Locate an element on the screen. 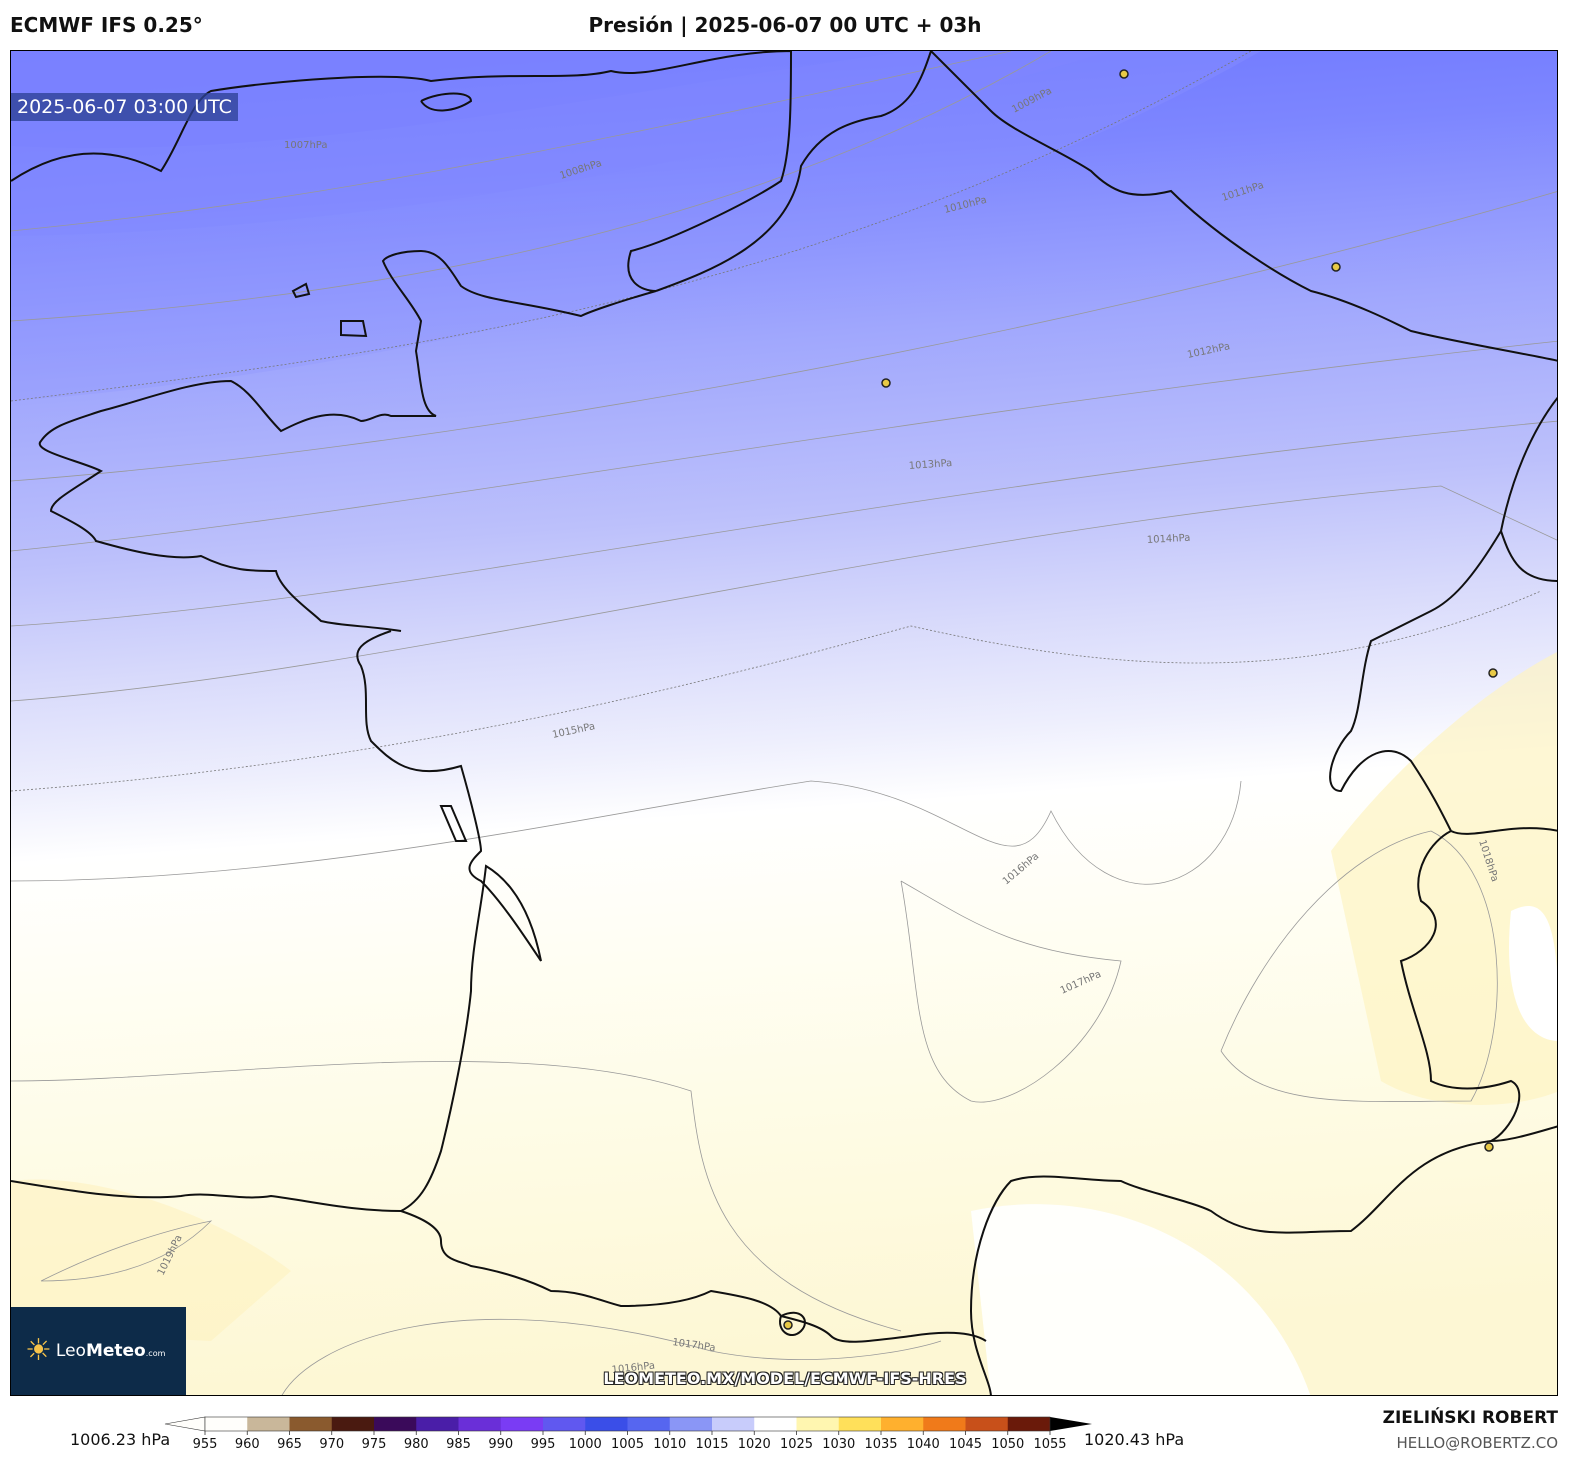 This screenshot has height=1459, width=1570. colorbar-arrow-right is located at coordinates (1071, 1424).